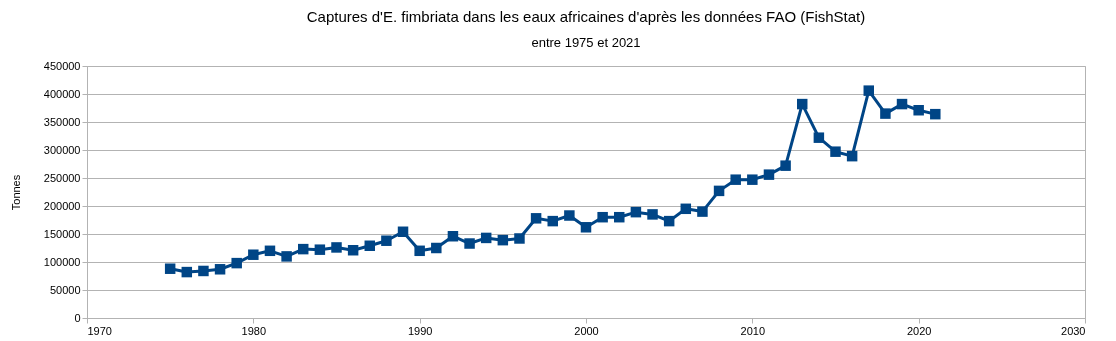  Describe the element at coordinates (586, 16) in the screenshot. I see `chart-title: Captures d'E. fimbriata dans les eaux africaines d'après les données FAO (FishStat)` at that location.